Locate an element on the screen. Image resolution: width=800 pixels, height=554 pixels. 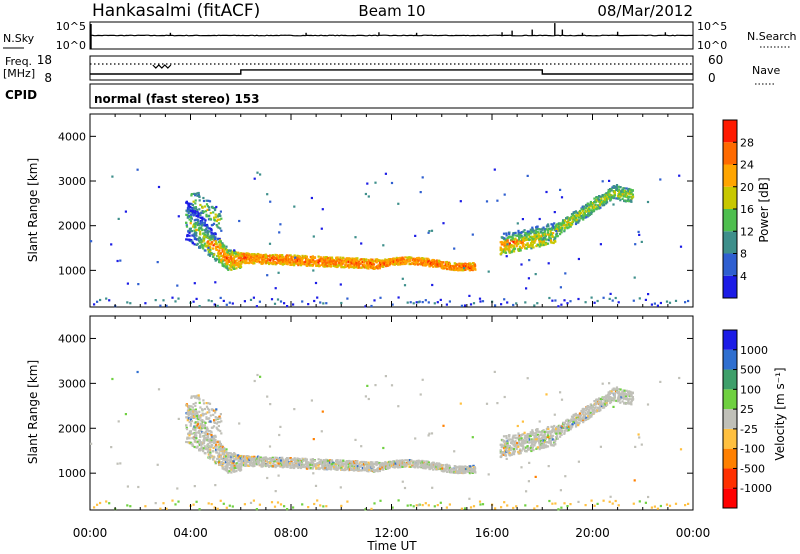
freq-left-tick-bottom: 8 is located at coordinates (48, 78).